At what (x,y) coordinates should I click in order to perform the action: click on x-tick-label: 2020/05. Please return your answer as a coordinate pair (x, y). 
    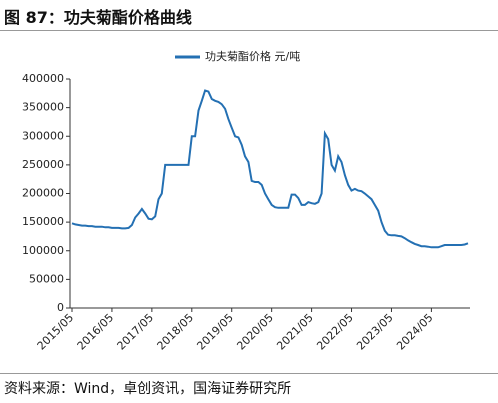
    Looking at the image, I should click on (255, 332).